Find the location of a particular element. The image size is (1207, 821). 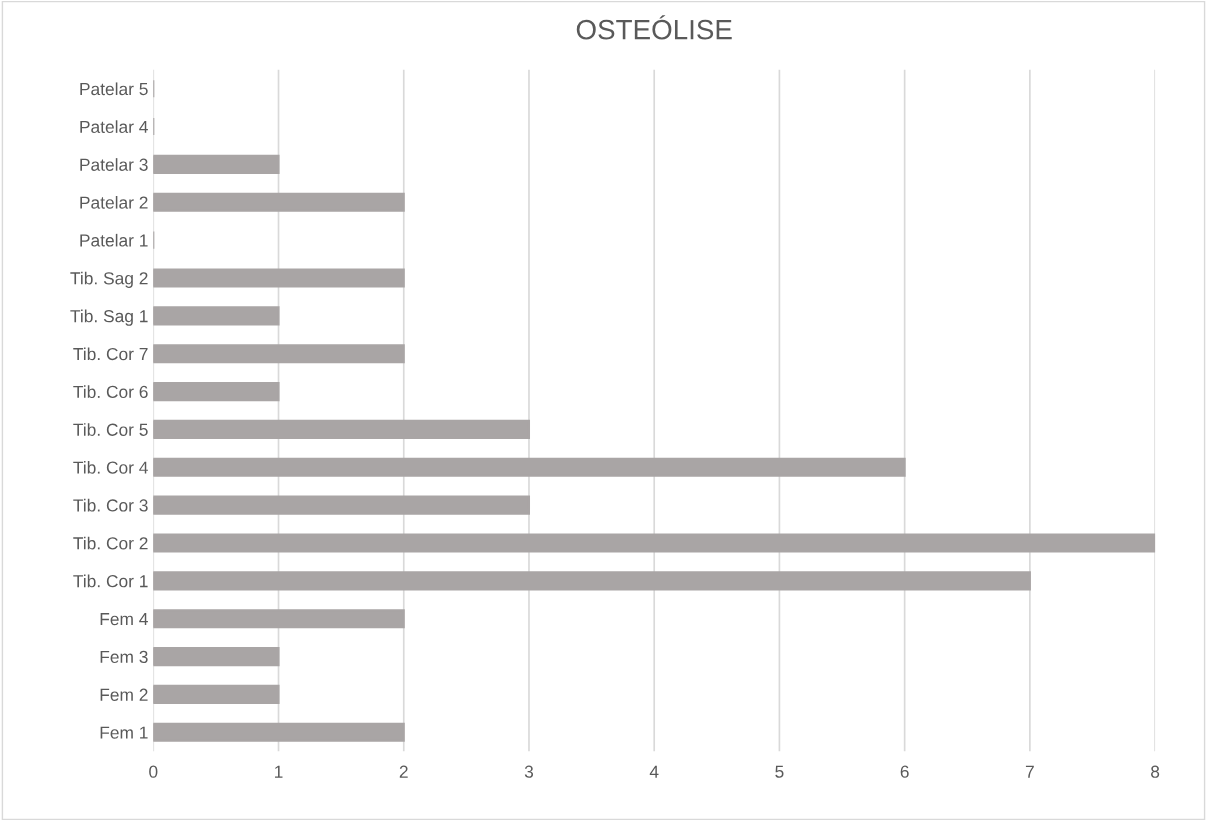

y-tick-label: Tib. Cor 3 is located at coordinates (110, 505).